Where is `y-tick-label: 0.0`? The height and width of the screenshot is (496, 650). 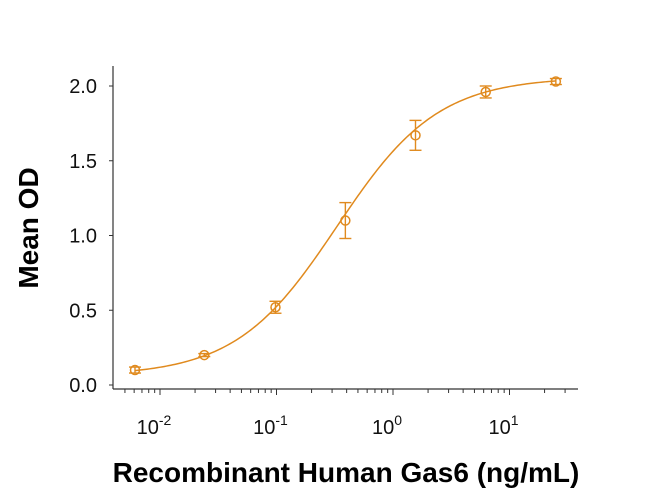 y-tick-label: 0.0 is located at coordinates (83, 386).